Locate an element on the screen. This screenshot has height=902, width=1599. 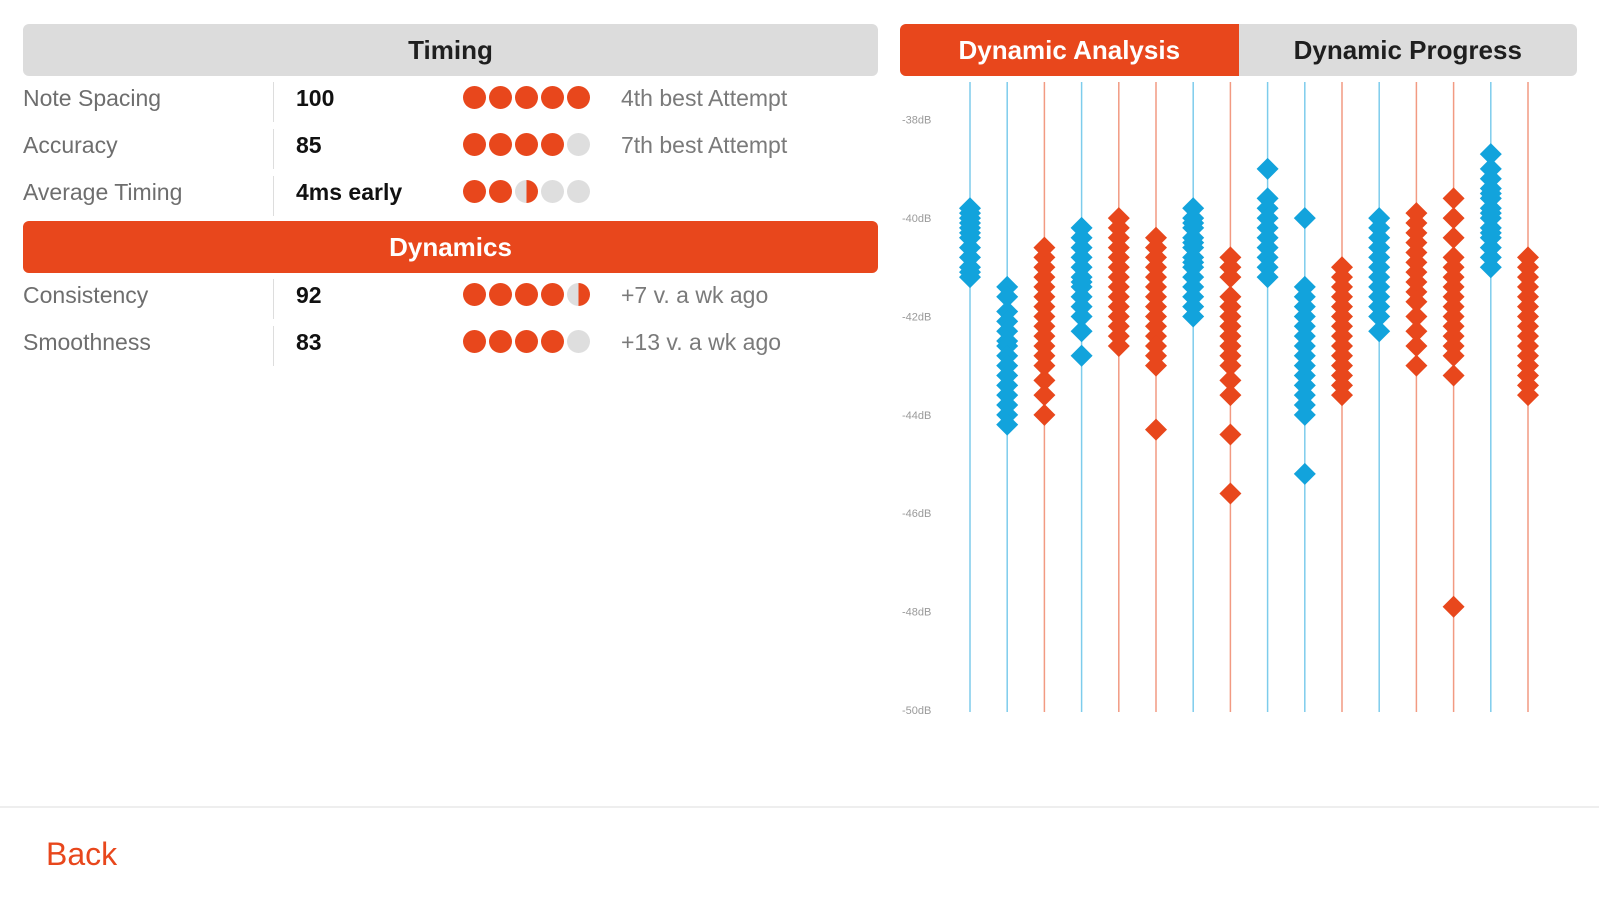
metric-value: 92 is located at coordinates (309, 295).